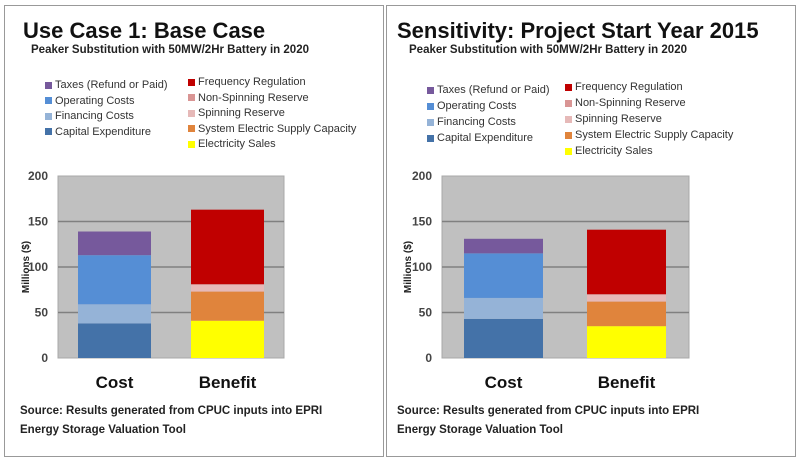 The height and width of the screenshot is (469, 800). Describe the element at coordinates (144, 30) in the screenshot. I see `chart-title: Use Case 1: Base Case` at that location.